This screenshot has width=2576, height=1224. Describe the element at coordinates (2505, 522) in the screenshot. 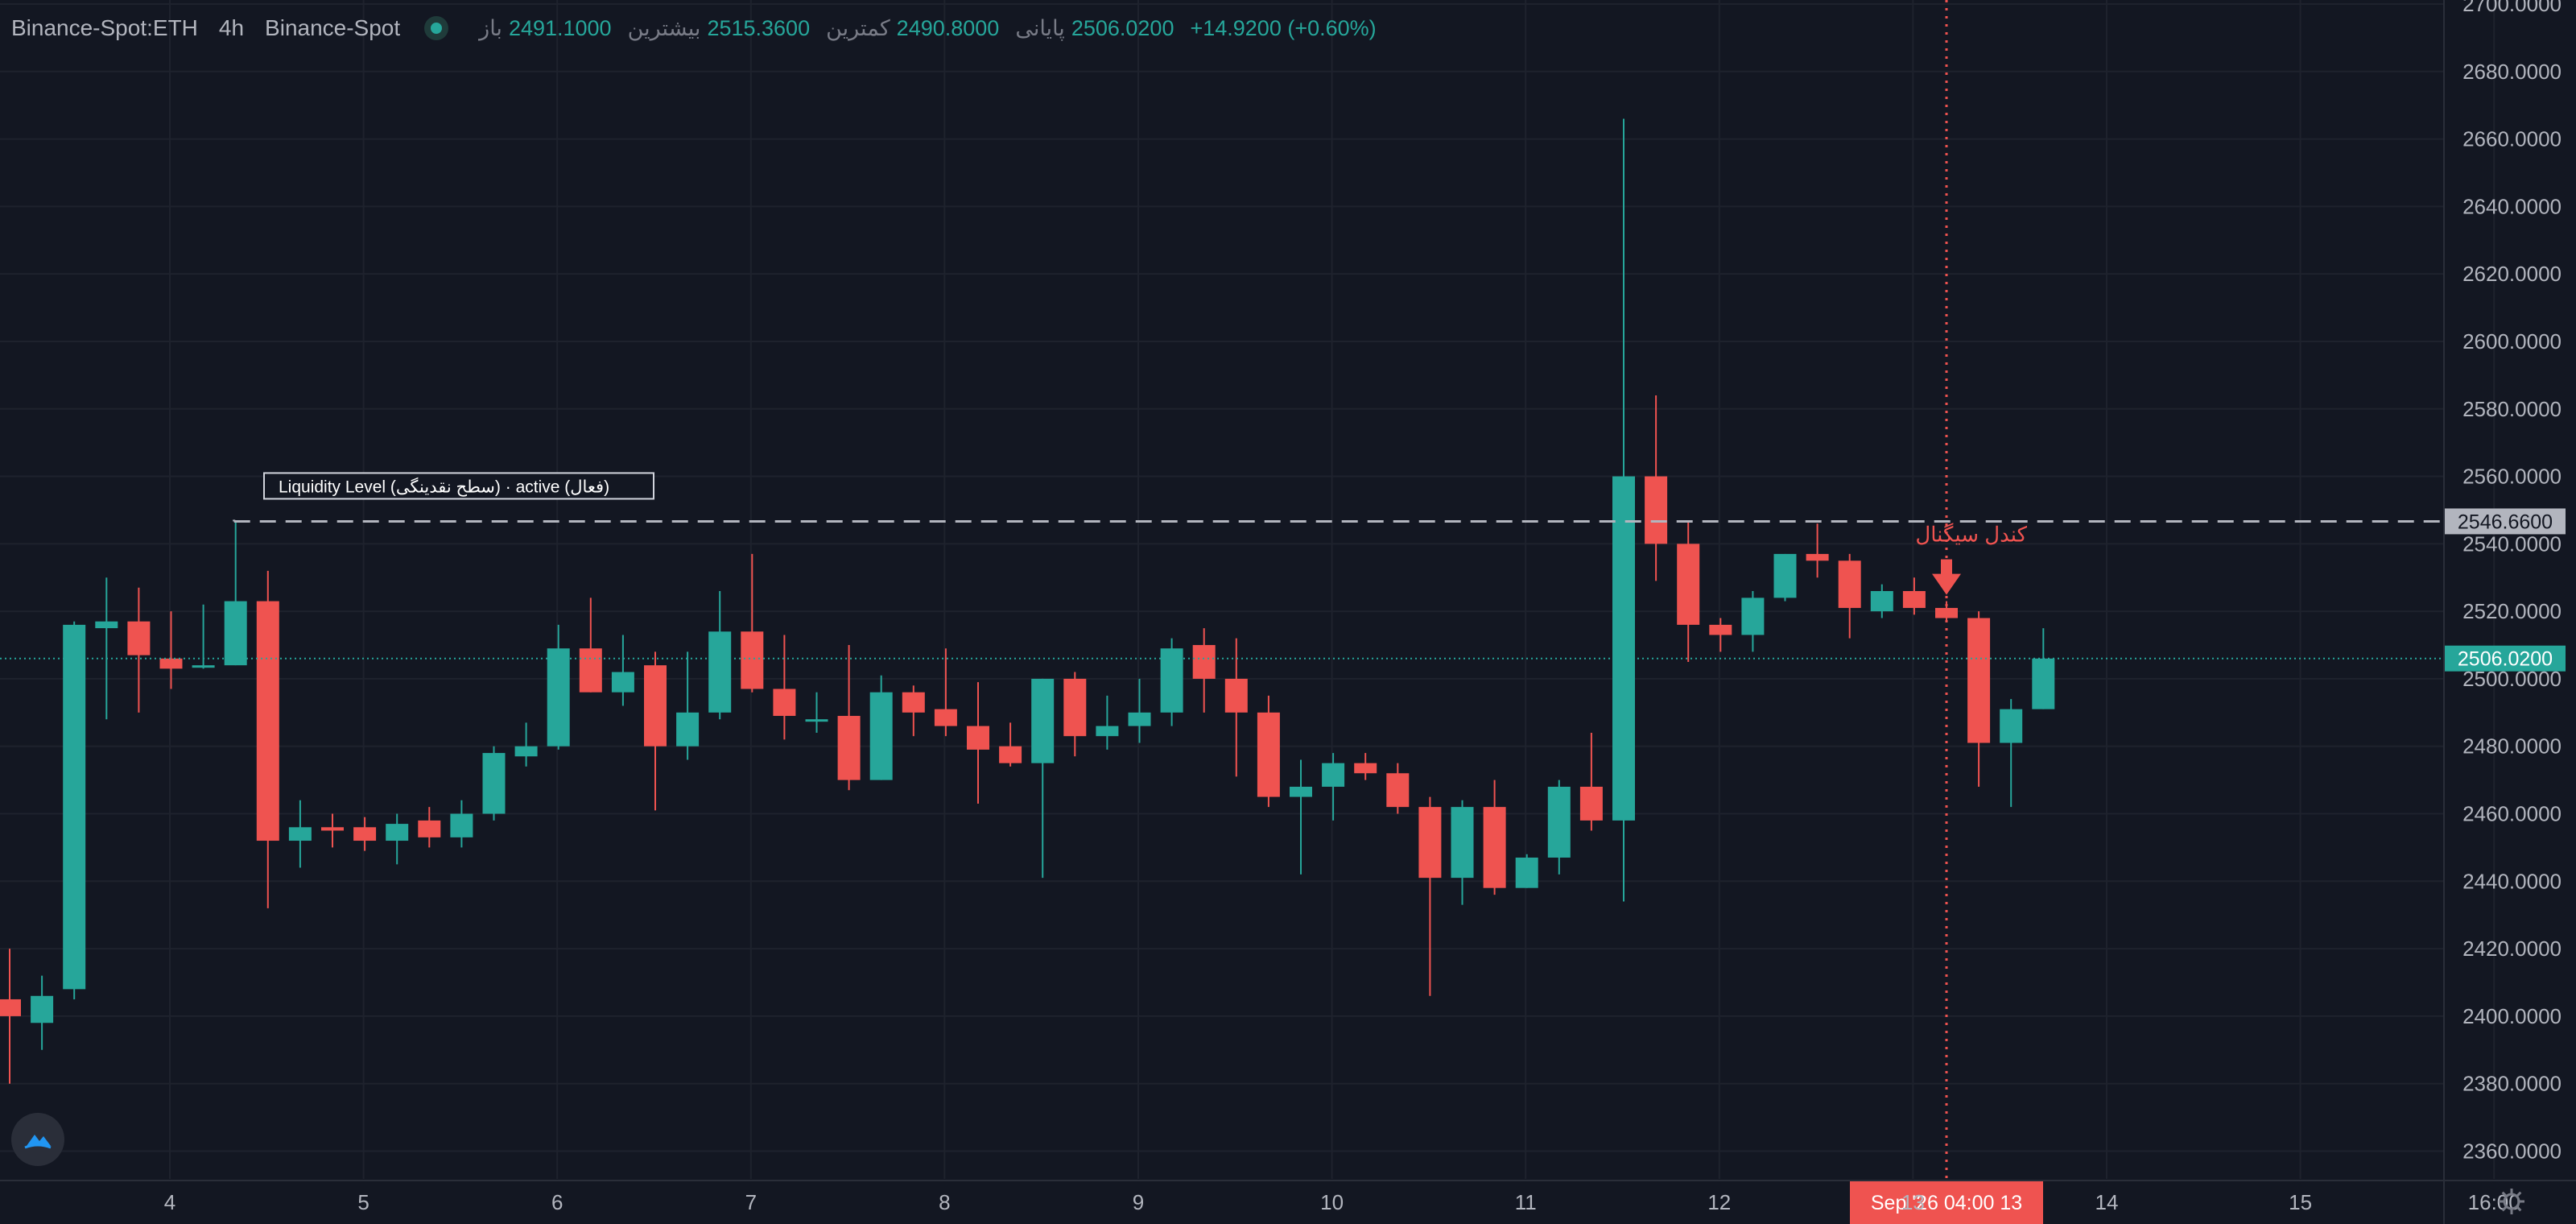

I see `liquidity-price-text: 2546.6600` at that location.